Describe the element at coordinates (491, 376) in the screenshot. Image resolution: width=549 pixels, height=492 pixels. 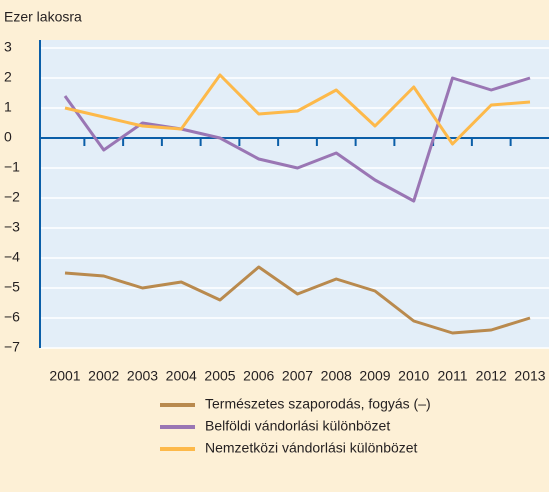
I see `x-tick-label: 2012` at that location.